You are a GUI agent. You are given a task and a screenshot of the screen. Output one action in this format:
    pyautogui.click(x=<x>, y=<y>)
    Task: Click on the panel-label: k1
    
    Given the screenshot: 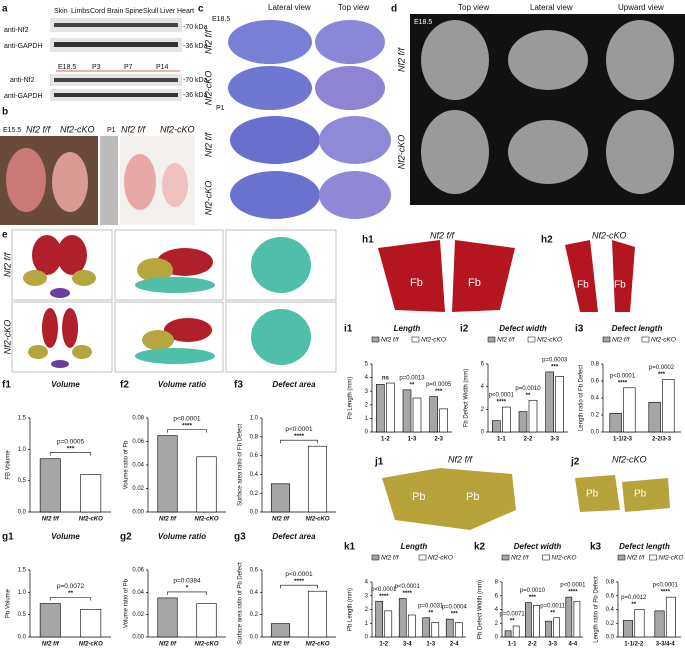 What is the action you would take?
    pyautogui.click(x=350, y=547)
    